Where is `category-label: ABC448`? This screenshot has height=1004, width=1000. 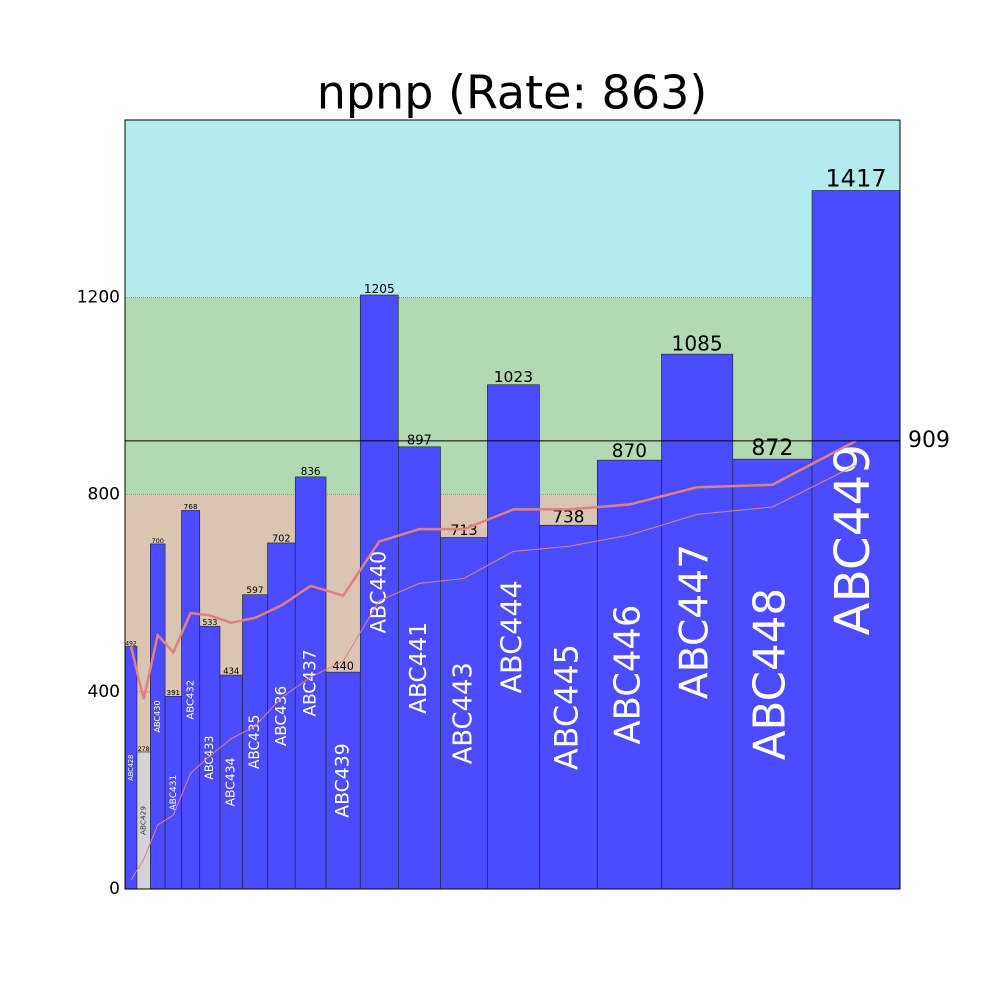 category-label: ABC448 is located at coordinates (770, 674).